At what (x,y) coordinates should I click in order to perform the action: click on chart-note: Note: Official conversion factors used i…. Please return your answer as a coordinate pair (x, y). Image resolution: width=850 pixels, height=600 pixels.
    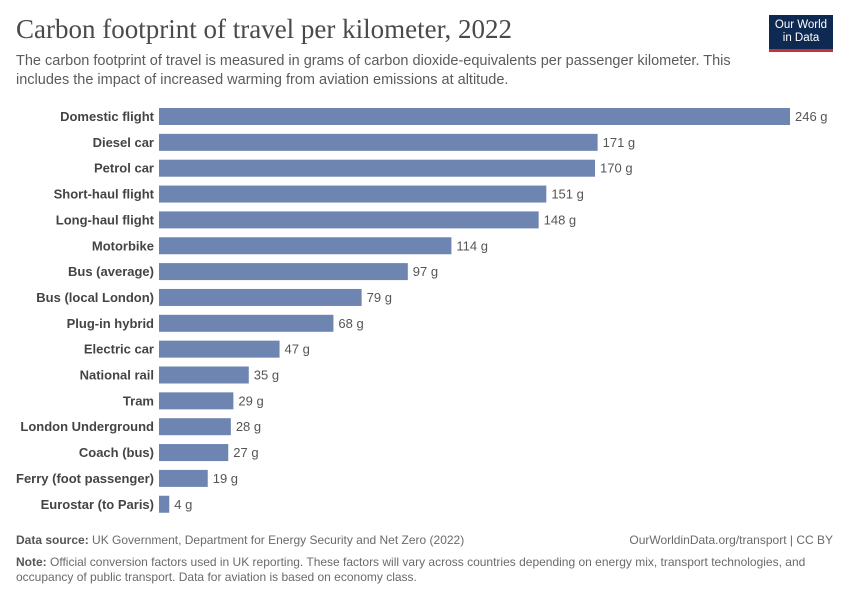
    Looking at the image, I should click on (411, 570).